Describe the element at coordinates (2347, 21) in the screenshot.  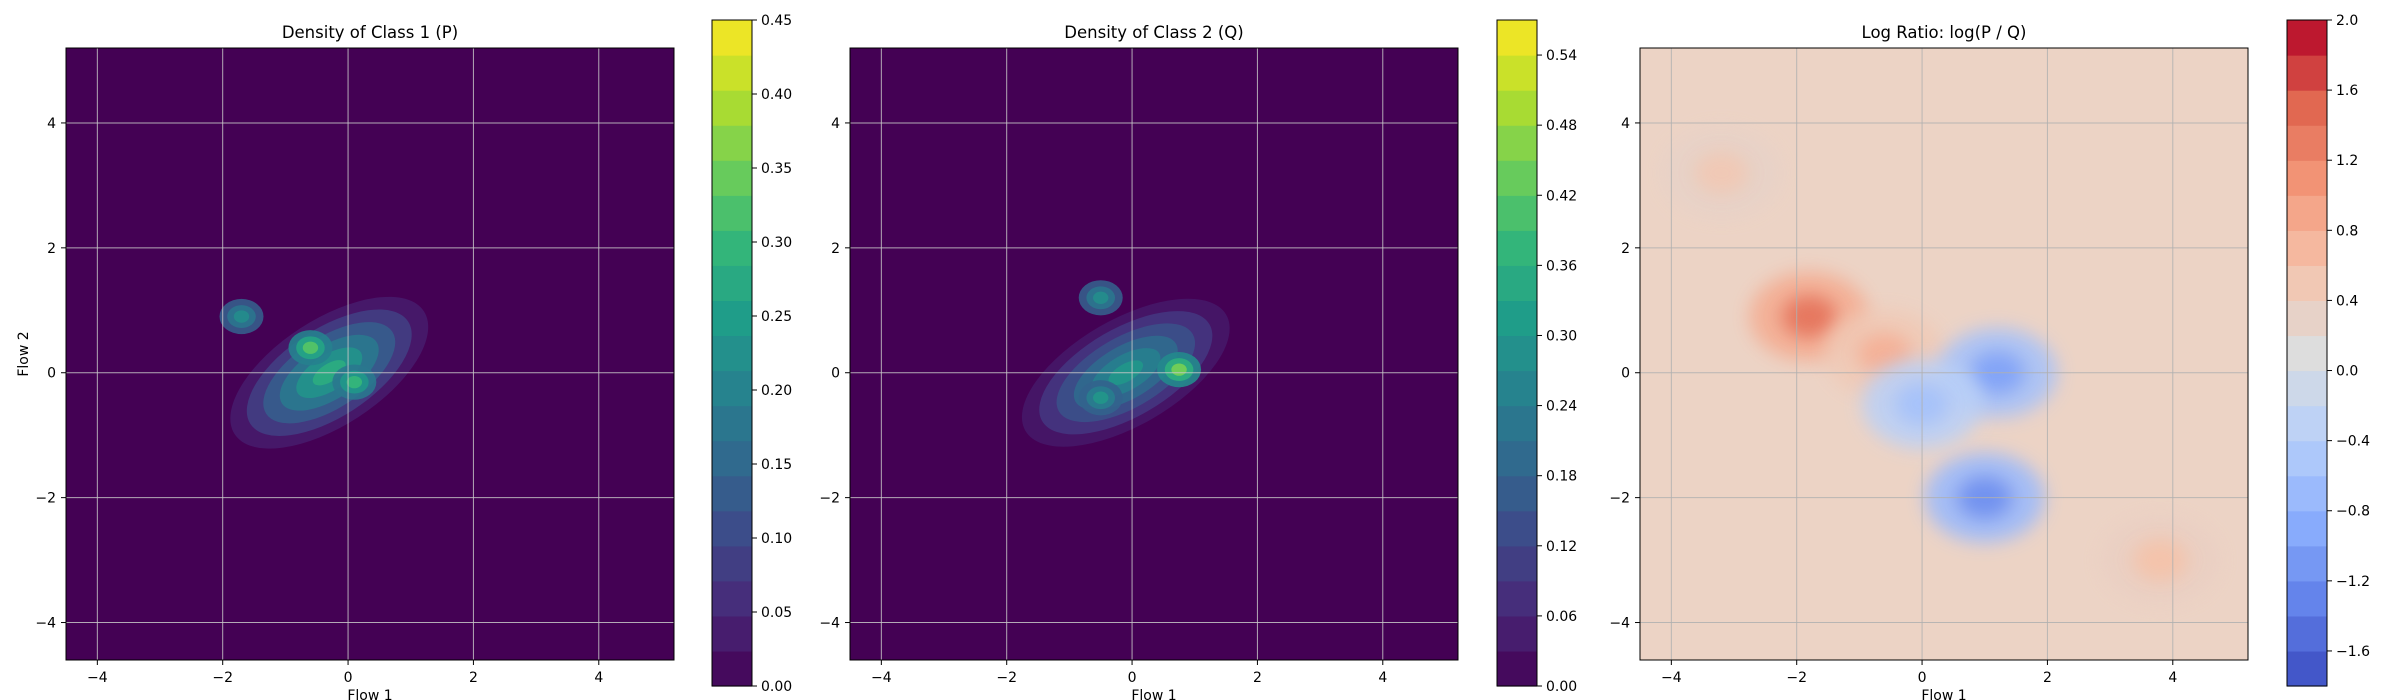
I see `colorbar-tick-label: 2.0` at that location.